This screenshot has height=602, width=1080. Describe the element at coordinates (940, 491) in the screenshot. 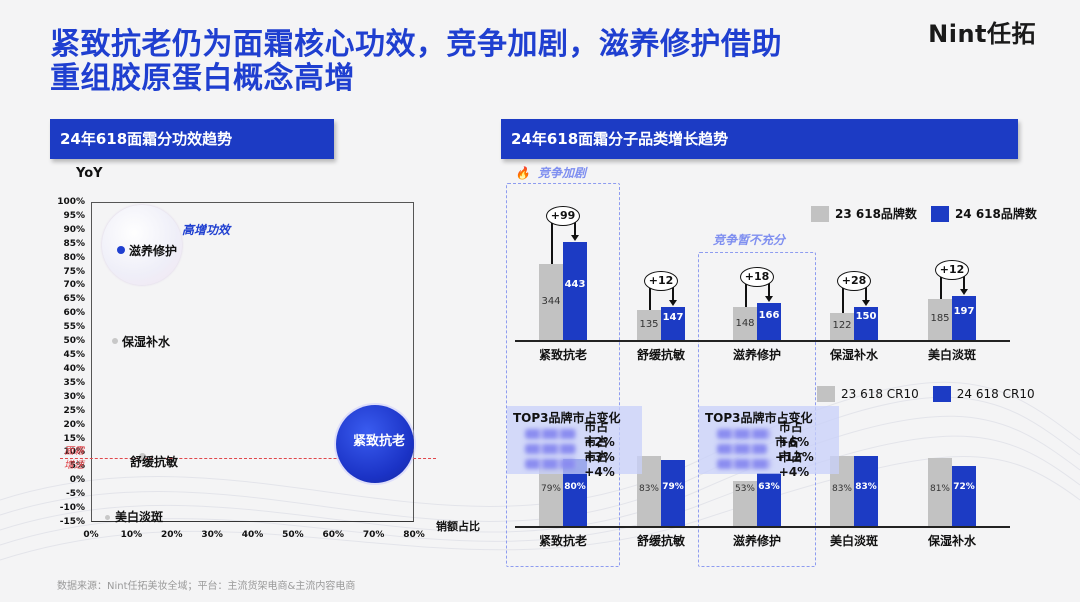

I see `bar-23-cr10: 81%` at that location.